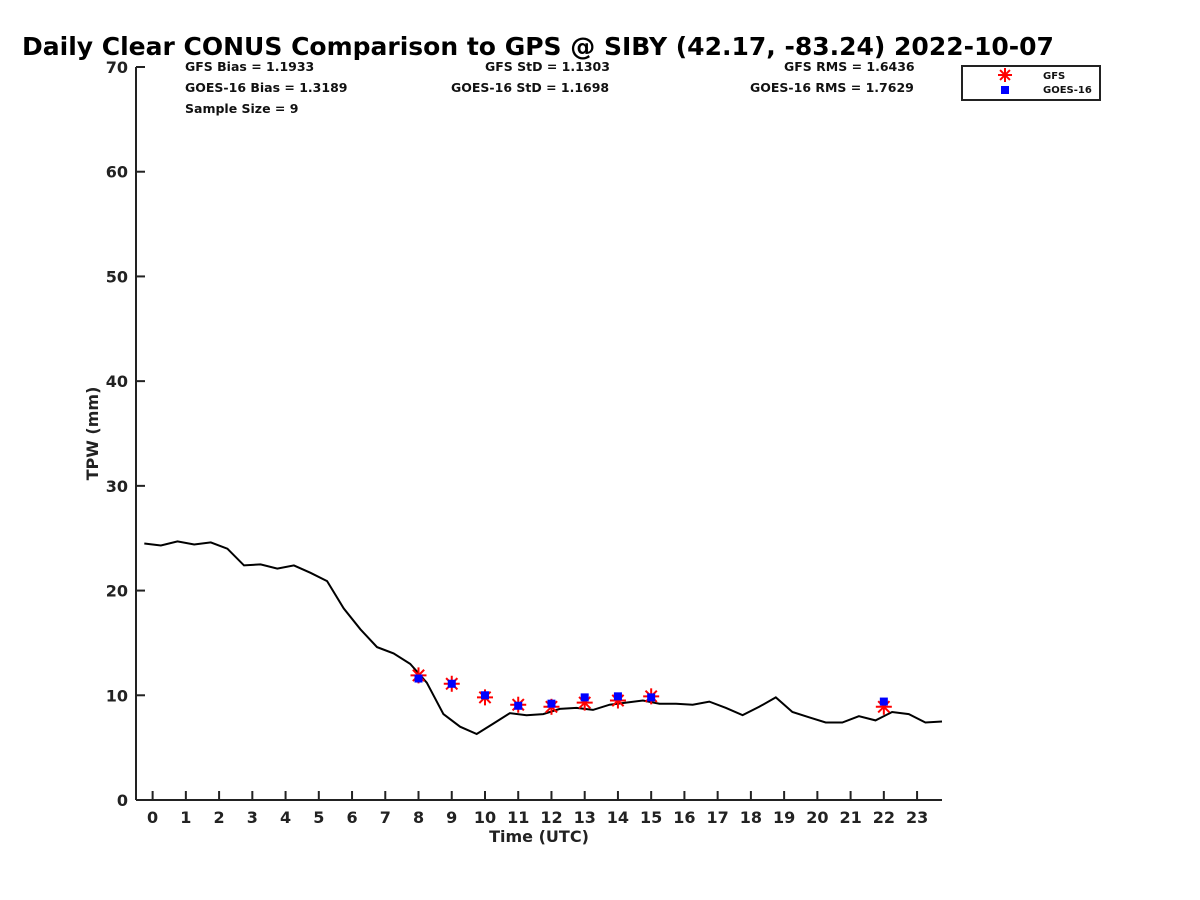 The image size is (1200, 900). I want to click on legend-goes16-marker, so click(1005, 90).